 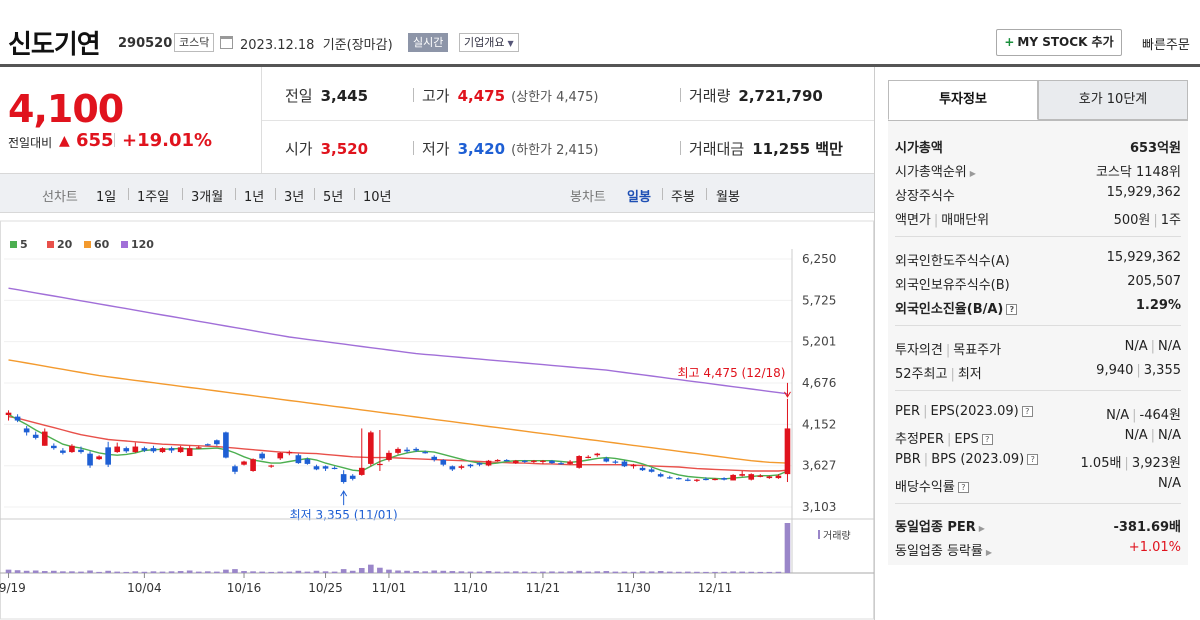 What do you see at coordinates (787, 394) in the screenshot?
I see `high-arrow-head` at bounding box center [787, 394].